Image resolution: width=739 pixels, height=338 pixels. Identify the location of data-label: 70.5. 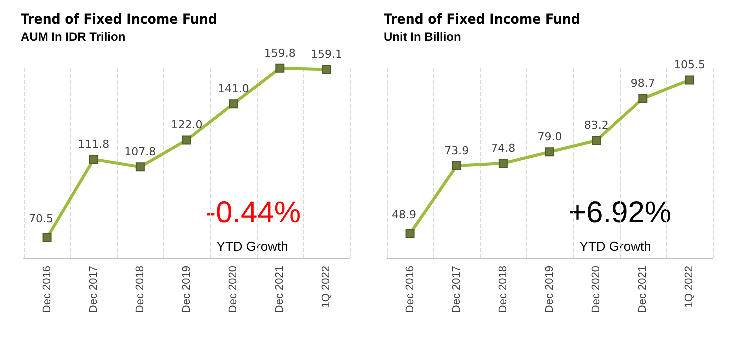
(41, 219).